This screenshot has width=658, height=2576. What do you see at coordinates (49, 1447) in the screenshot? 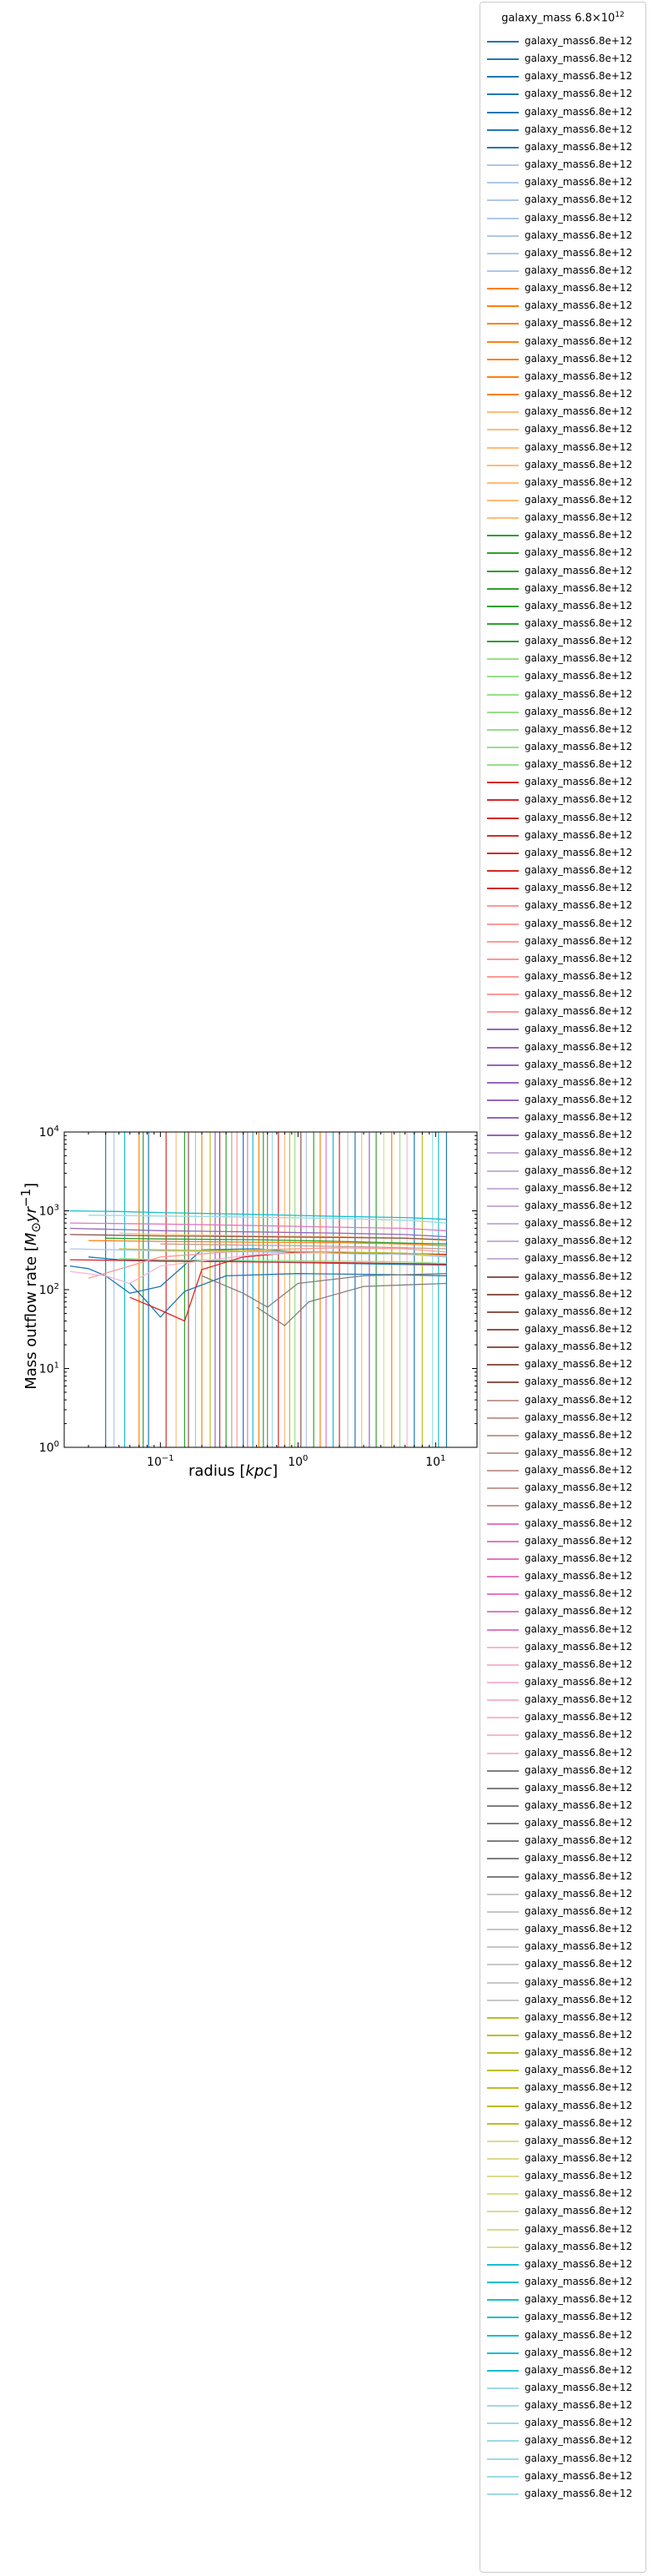
I see `y-tick-label-0: 100` at bounding box center [49, 1447].